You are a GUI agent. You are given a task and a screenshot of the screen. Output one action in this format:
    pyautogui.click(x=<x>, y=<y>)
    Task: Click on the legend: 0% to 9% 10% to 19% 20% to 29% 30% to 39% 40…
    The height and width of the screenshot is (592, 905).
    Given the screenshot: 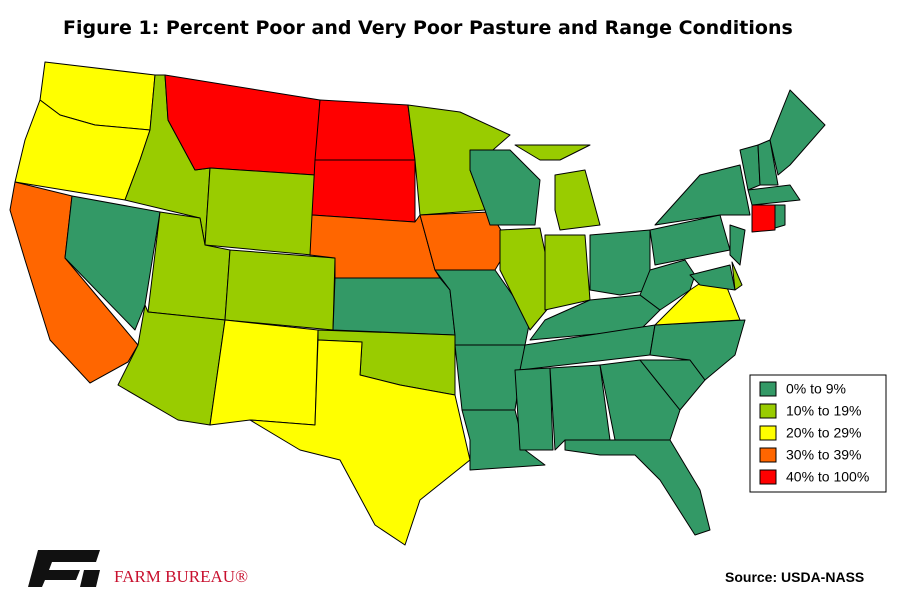 What is the action you would take?
    pyautogui.click(x=814, y=433)
    